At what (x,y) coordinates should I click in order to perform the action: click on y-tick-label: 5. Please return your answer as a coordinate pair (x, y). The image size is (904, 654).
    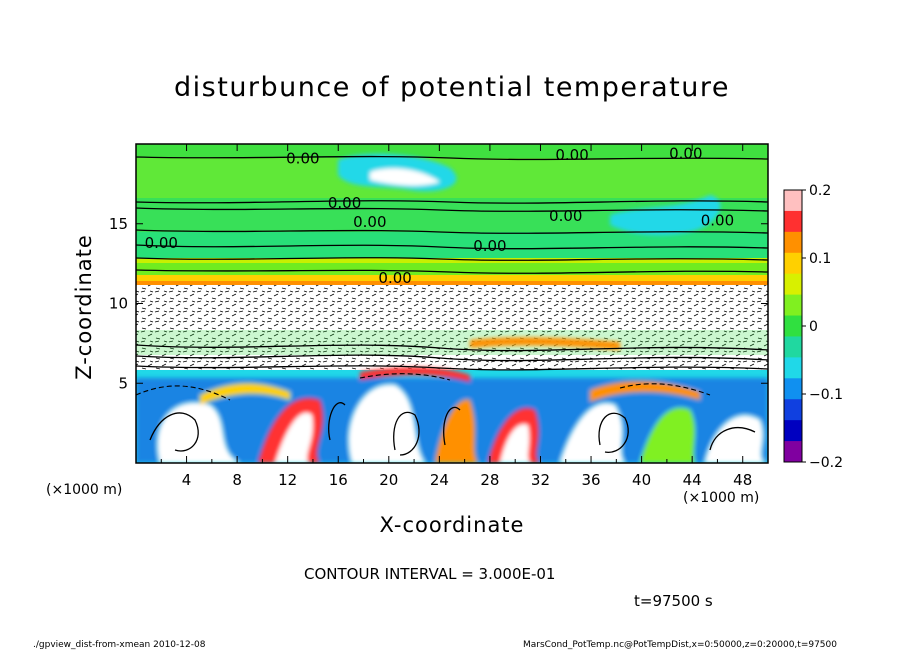
    Looking at the image, I should click on (123, 383).